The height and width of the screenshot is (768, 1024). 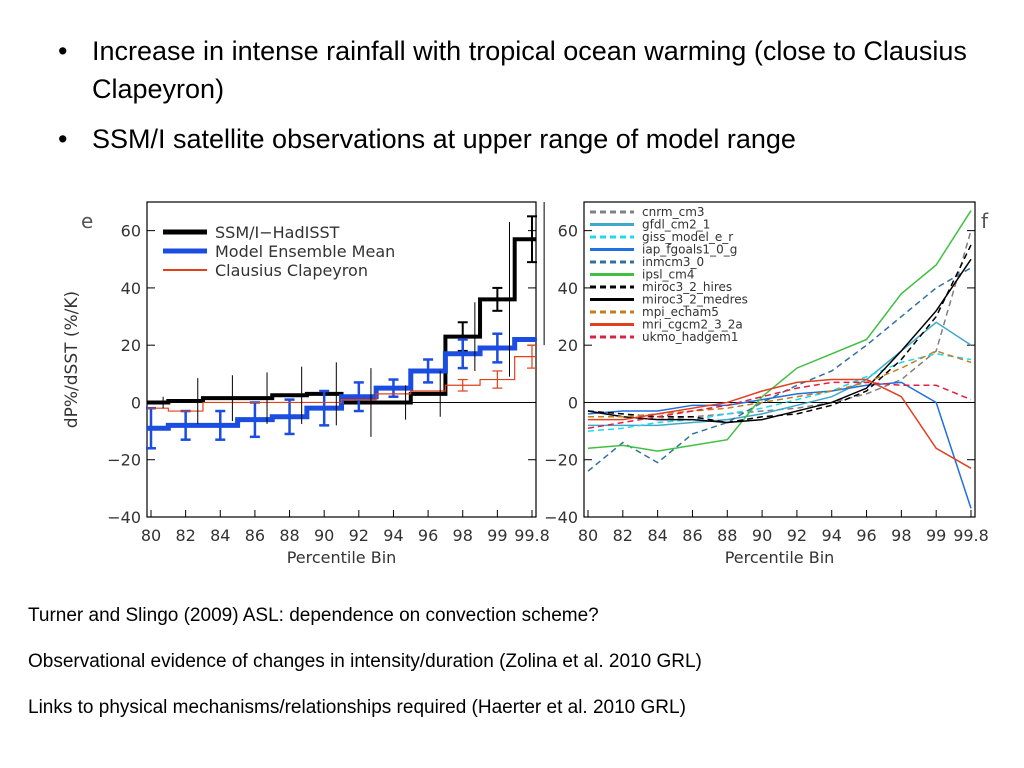 What do you see at coordinates (673, 212) in the screenshot?
I see `legend-label: cnrm_cm3` at bounding box center [673, 212].